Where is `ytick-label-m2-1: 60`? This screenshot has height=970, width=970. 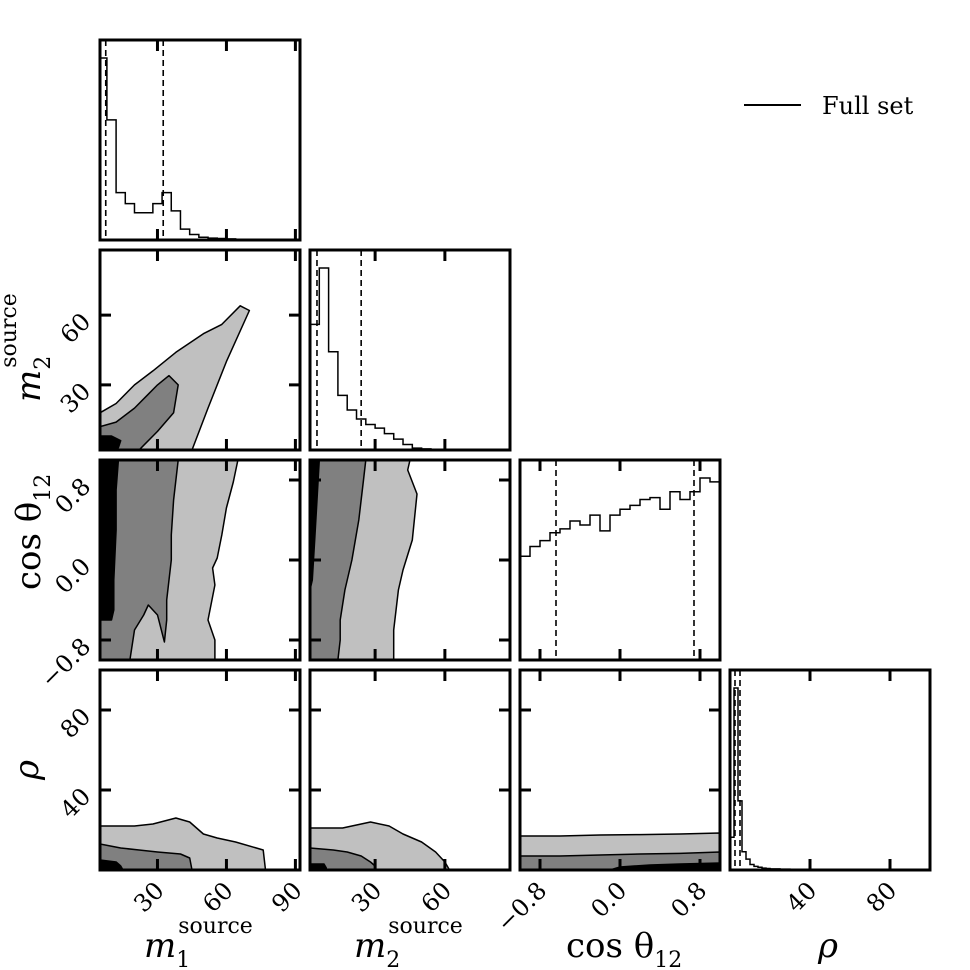
ytick-label-m2-1: 60 is located at coordinates (75, 328).